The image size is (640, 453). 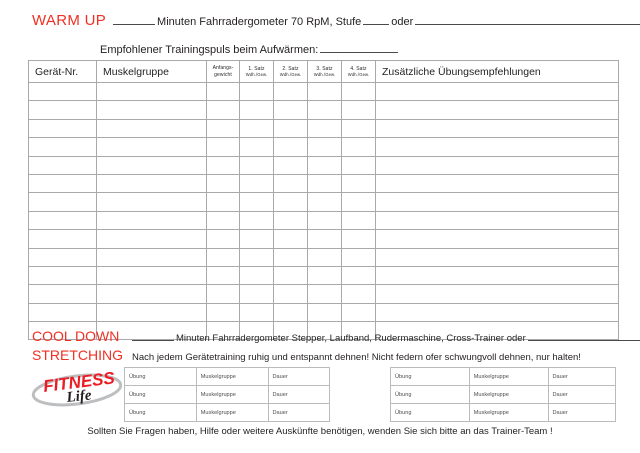 I want to click on warmup-minutes-blank, so click(x=134, y=19).